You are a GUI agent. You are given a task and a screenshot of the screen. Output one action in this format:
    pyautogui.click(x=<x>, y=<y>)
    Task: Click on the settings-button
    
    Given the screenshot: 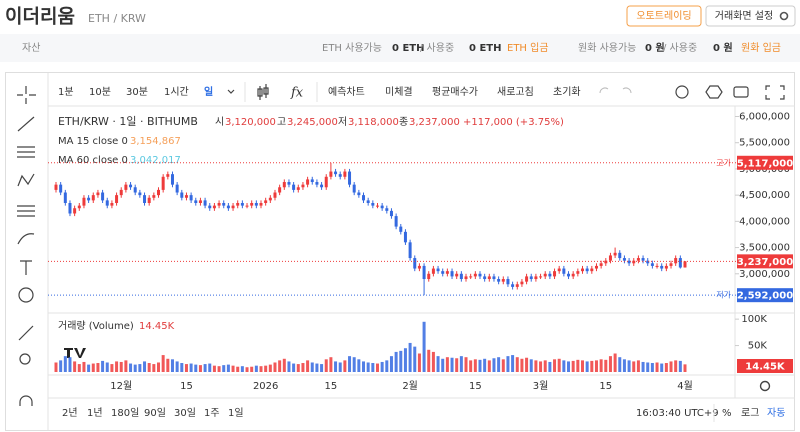 What is the action you would take?
    pyautogui.click(x=750, y=16)
    